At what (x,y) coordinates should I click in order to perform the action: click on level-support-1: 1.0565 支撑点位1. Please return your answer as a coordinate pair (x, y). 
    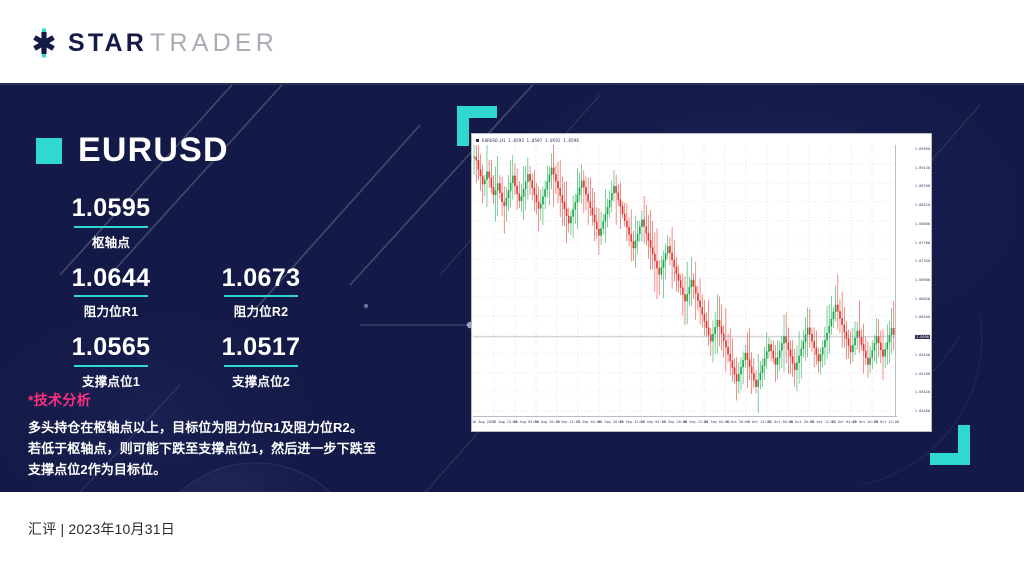
    Looking at the image, I should click on (111, 361).